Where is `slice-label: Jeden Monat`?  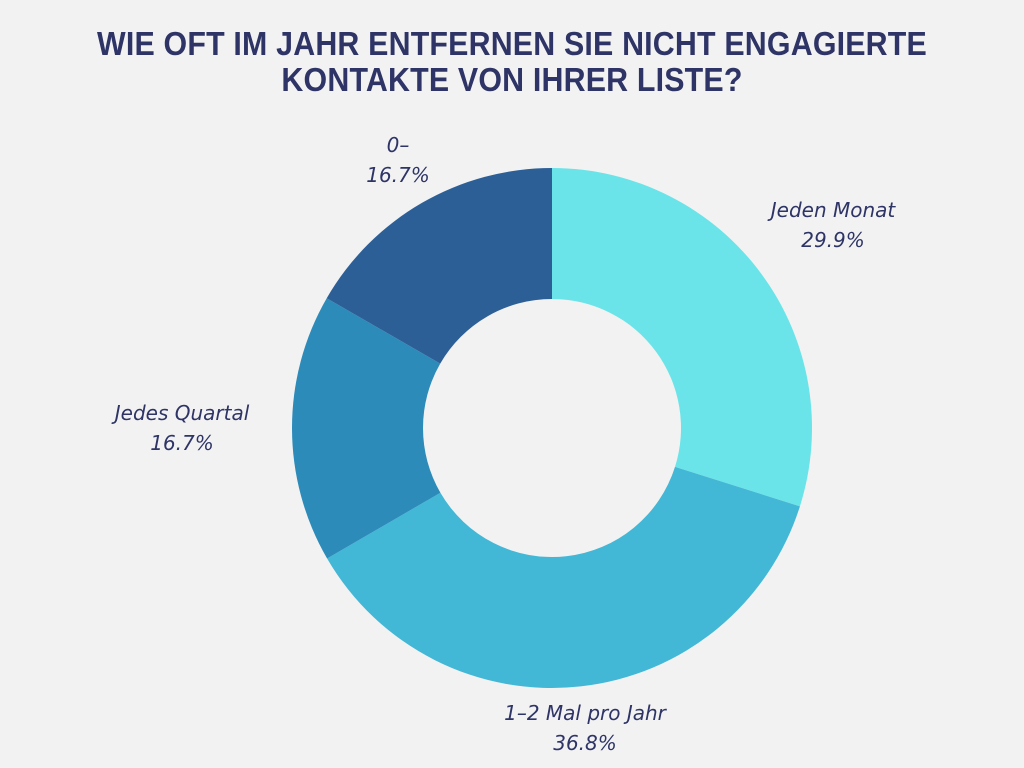 slice-label: Jeden Monat is located at coordinates (832, 210).